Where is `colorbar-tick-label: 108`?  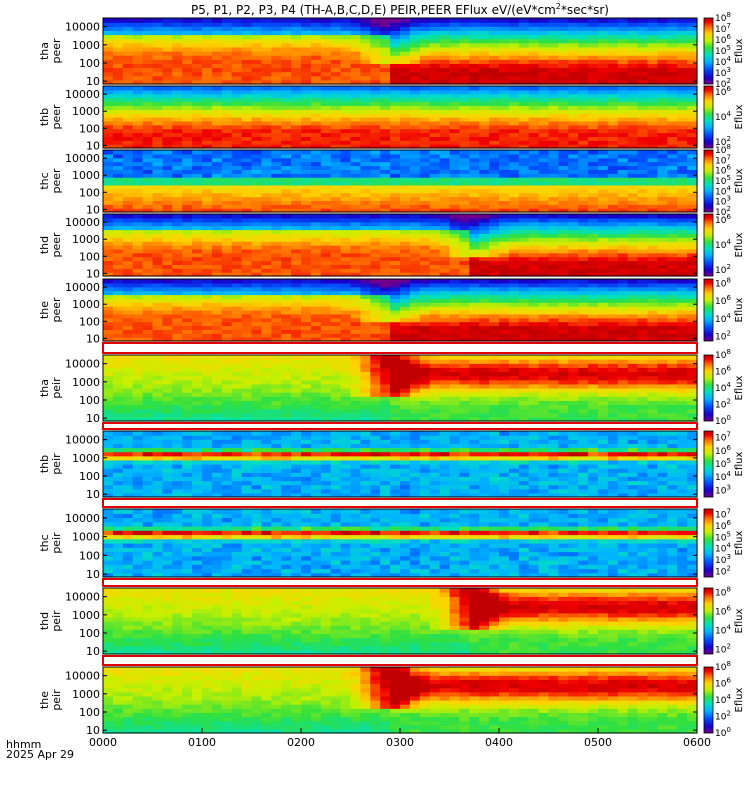 colorbar-tick-label: 108 is located at coordinates (723, 282).